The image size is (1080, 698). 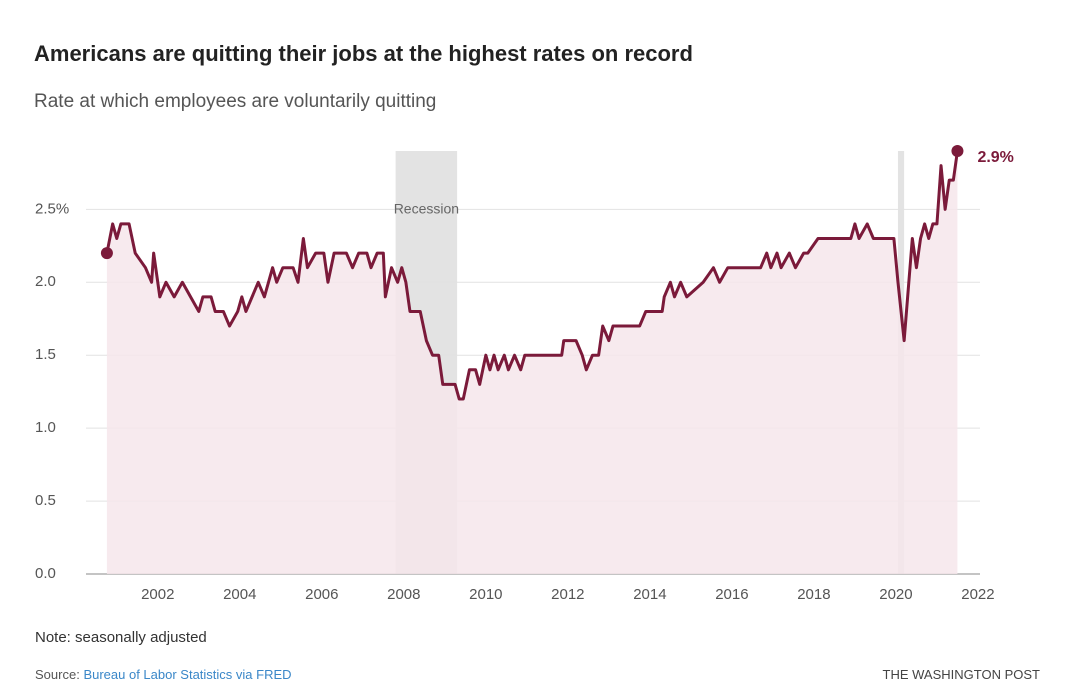 I want to click on x-tick-label: 2008, so click(x=403, y=594).